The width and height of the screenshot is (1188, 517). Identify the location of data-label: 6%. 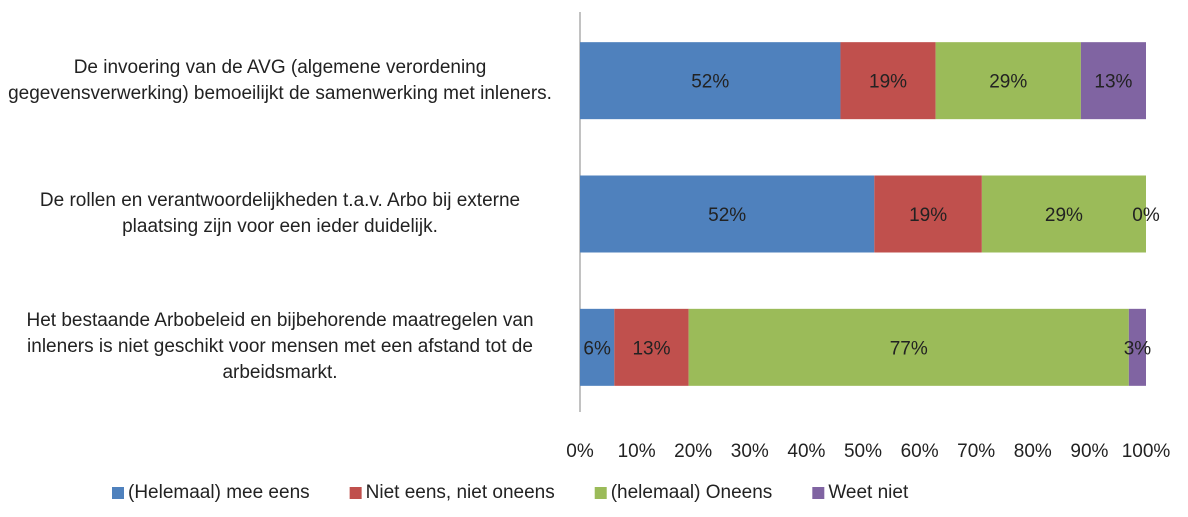
(597, 348).